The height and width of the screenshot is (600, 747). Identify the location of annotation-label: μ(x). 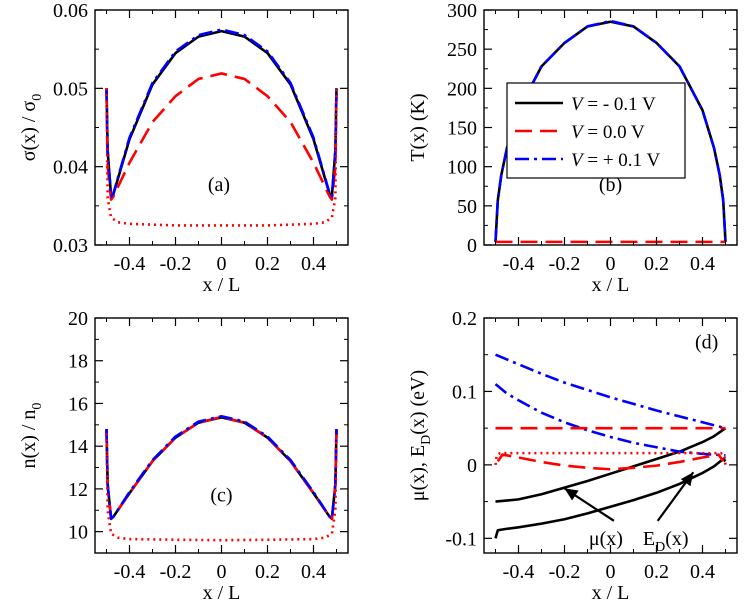
(606, 539).